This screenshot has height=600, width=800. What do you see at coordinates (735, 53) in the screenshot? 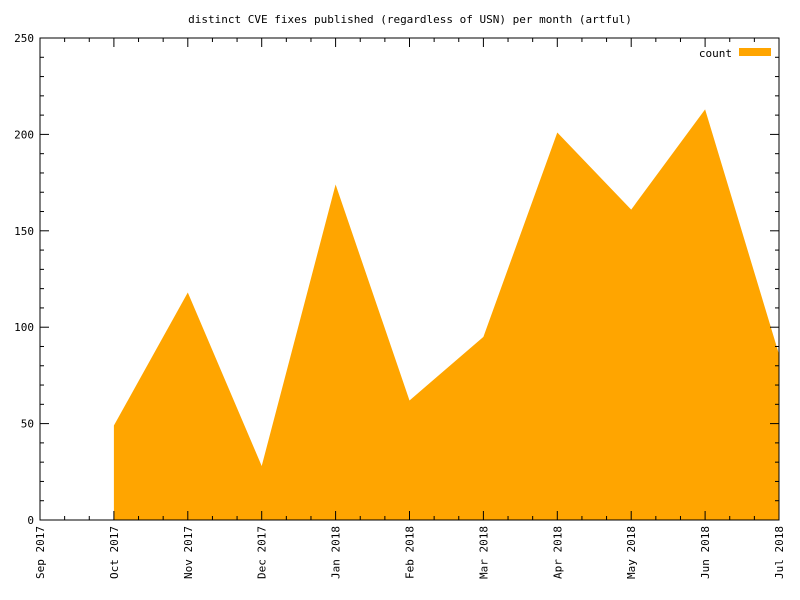
I see `legend: count` at bounding box center [735, 53].